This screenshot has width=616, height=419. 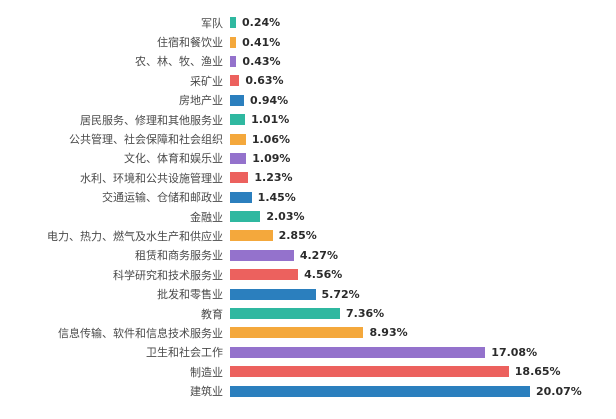 What do you see at coordinates (318, 255) in the screenshot?
I see `value-label: 4.27%` at bounding box center [318, 255].